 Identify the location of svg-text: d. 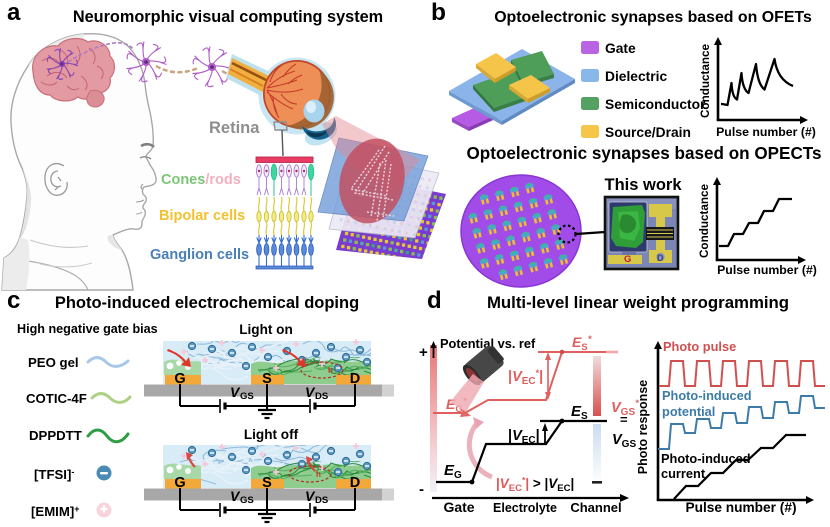
(434, 300).